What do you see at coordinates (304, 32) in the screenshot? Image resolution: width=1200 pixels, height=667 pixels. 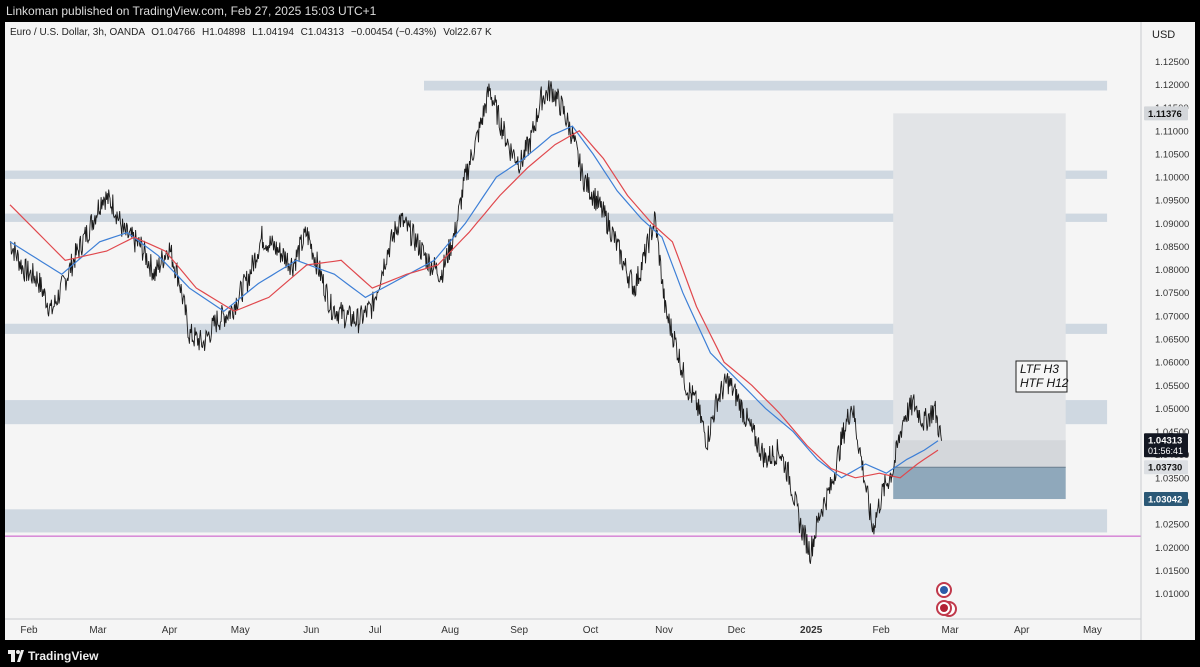 I see `legend-close-label: C` at bounding box center [304, 32].